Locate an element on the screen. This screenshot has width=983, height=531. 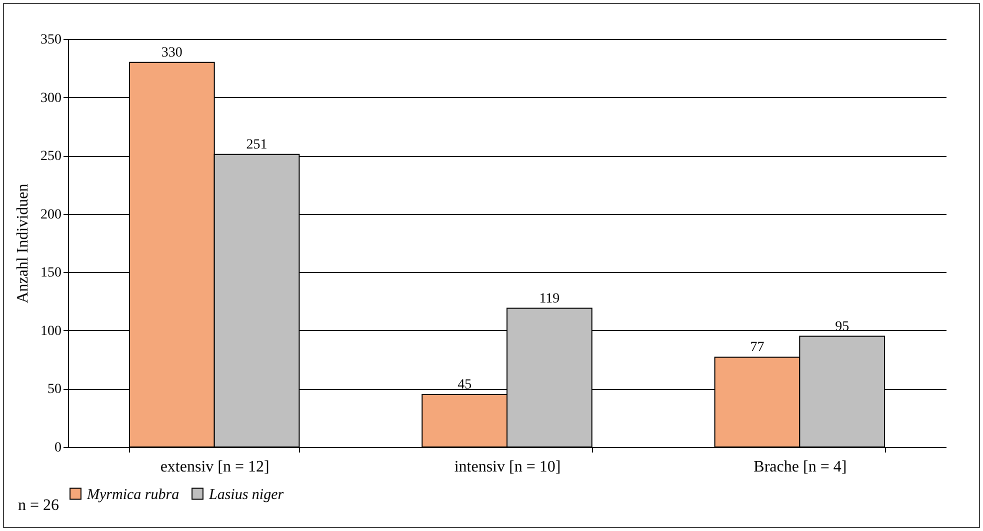
y-tick-label: 300 is located at coordinates (51, 98).